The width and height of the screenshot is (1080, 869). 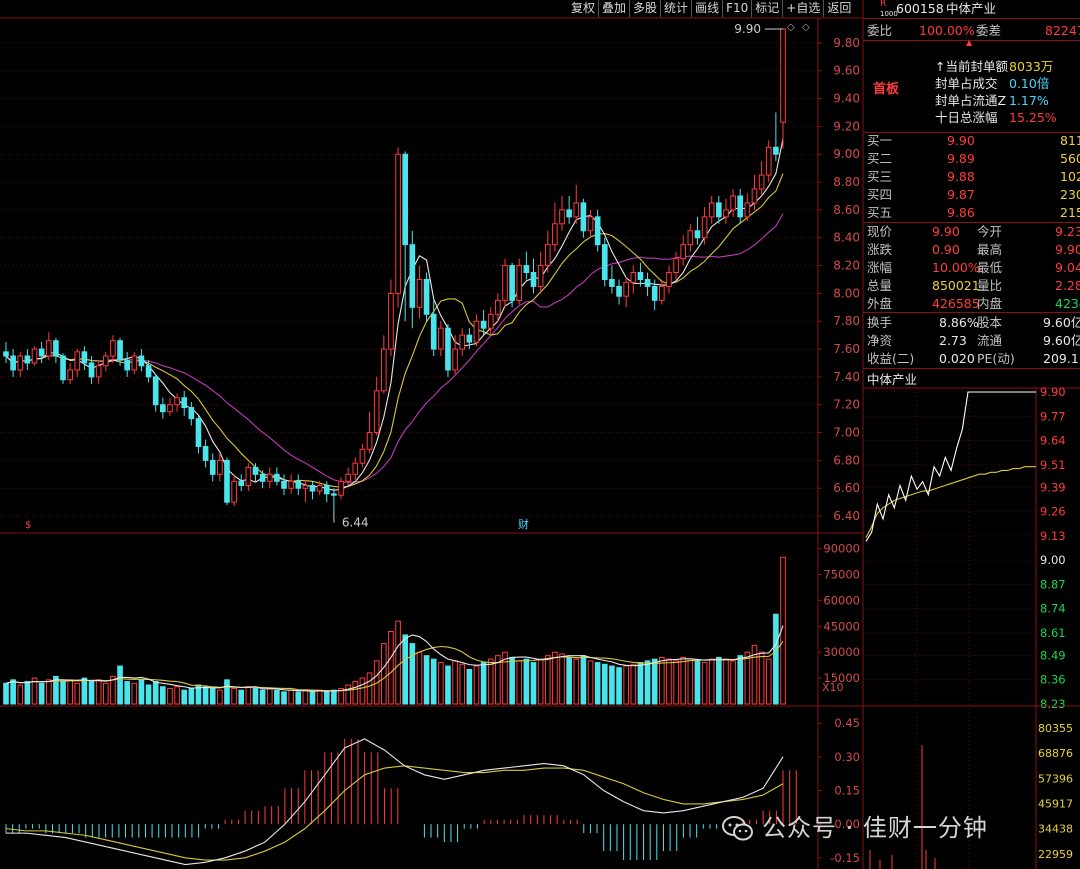 What do you see at coordinates (737, 828) in the screenshot?
I see `wechat-icon` at bounding box center [737, 828].